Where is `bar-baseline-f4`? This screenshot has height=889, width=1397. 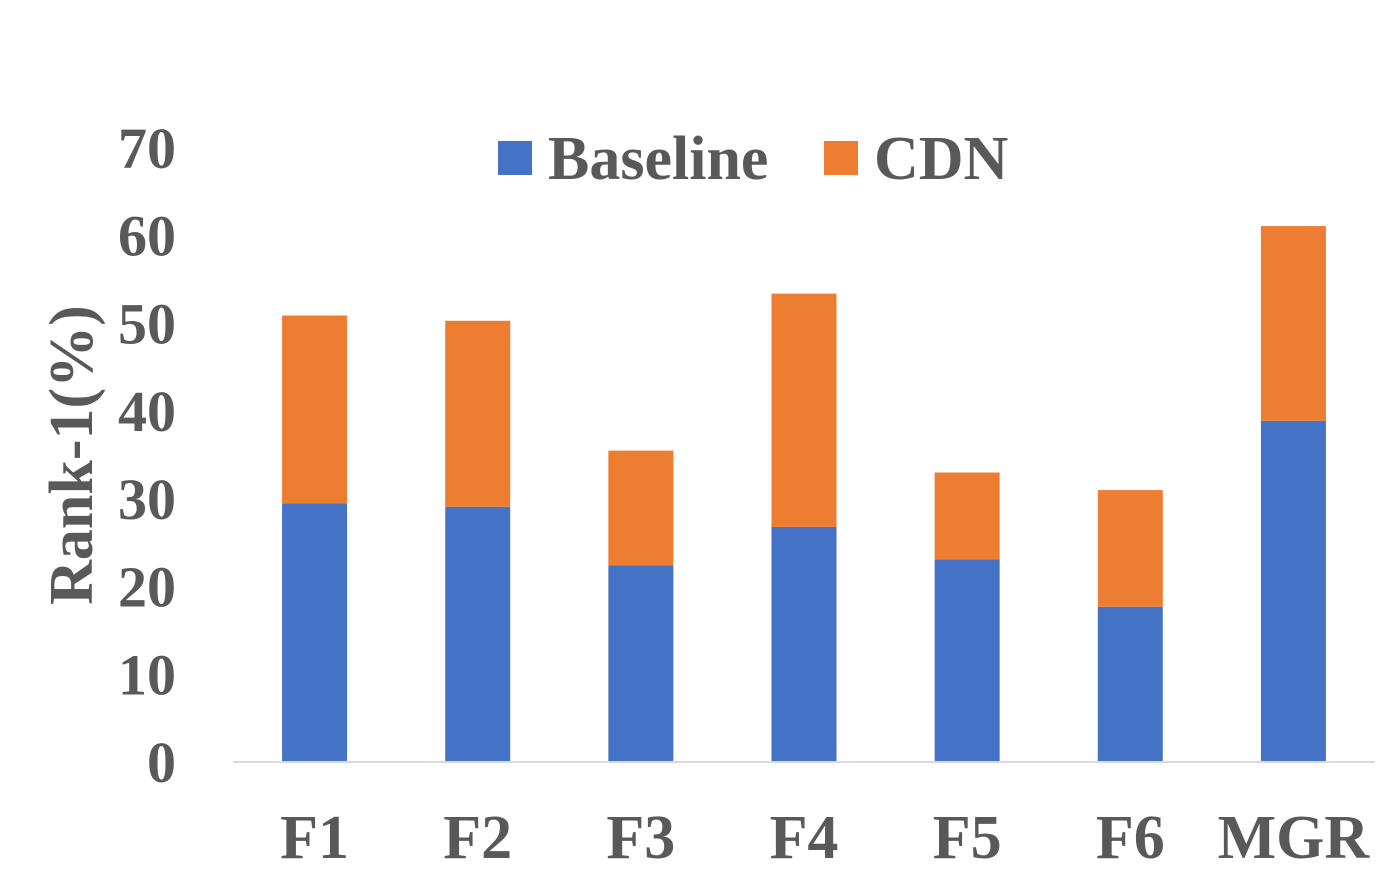 bar-baseline-f4 is located at coordinates (804, 644).